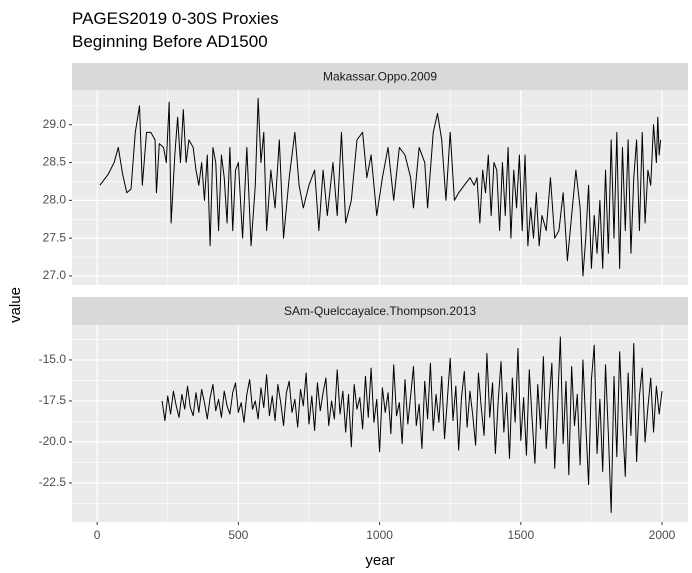  Describe the element at coordinates (53, 359) in the screenshot. I see `y-tick-label: -15.0` at that location.